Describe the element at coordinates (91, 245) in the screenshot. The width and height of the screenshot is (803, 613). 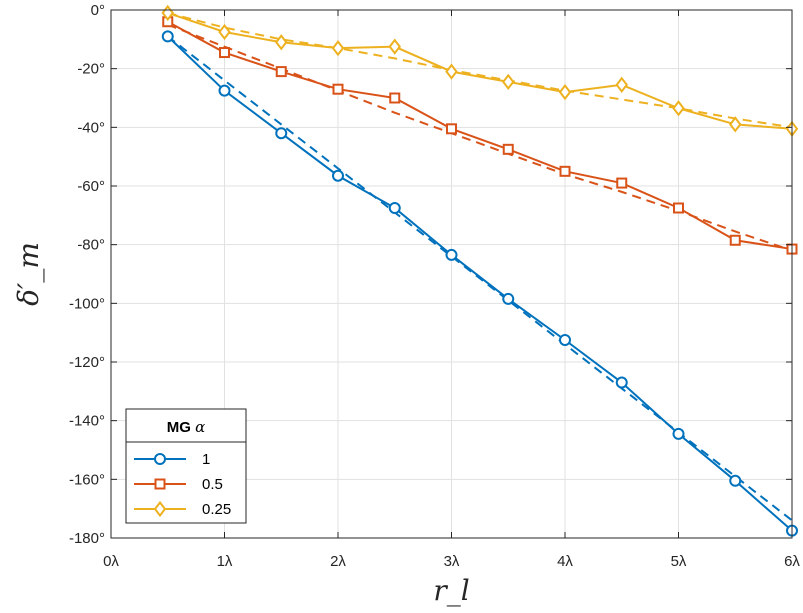
I see `y-tick-label: -80°` at that location.